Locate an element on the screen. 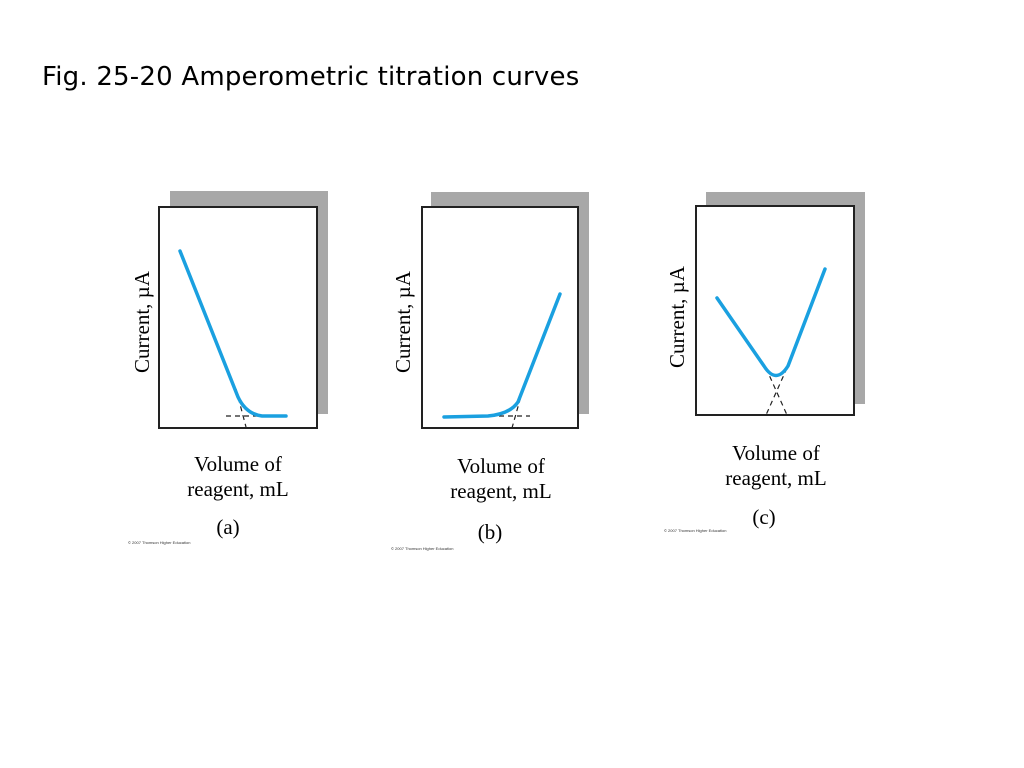 Image resolution: width=1024 pixels, height=768 pixels. panel-c-x-axis-label-line1: Volume of is located at coordinates (776, 453).